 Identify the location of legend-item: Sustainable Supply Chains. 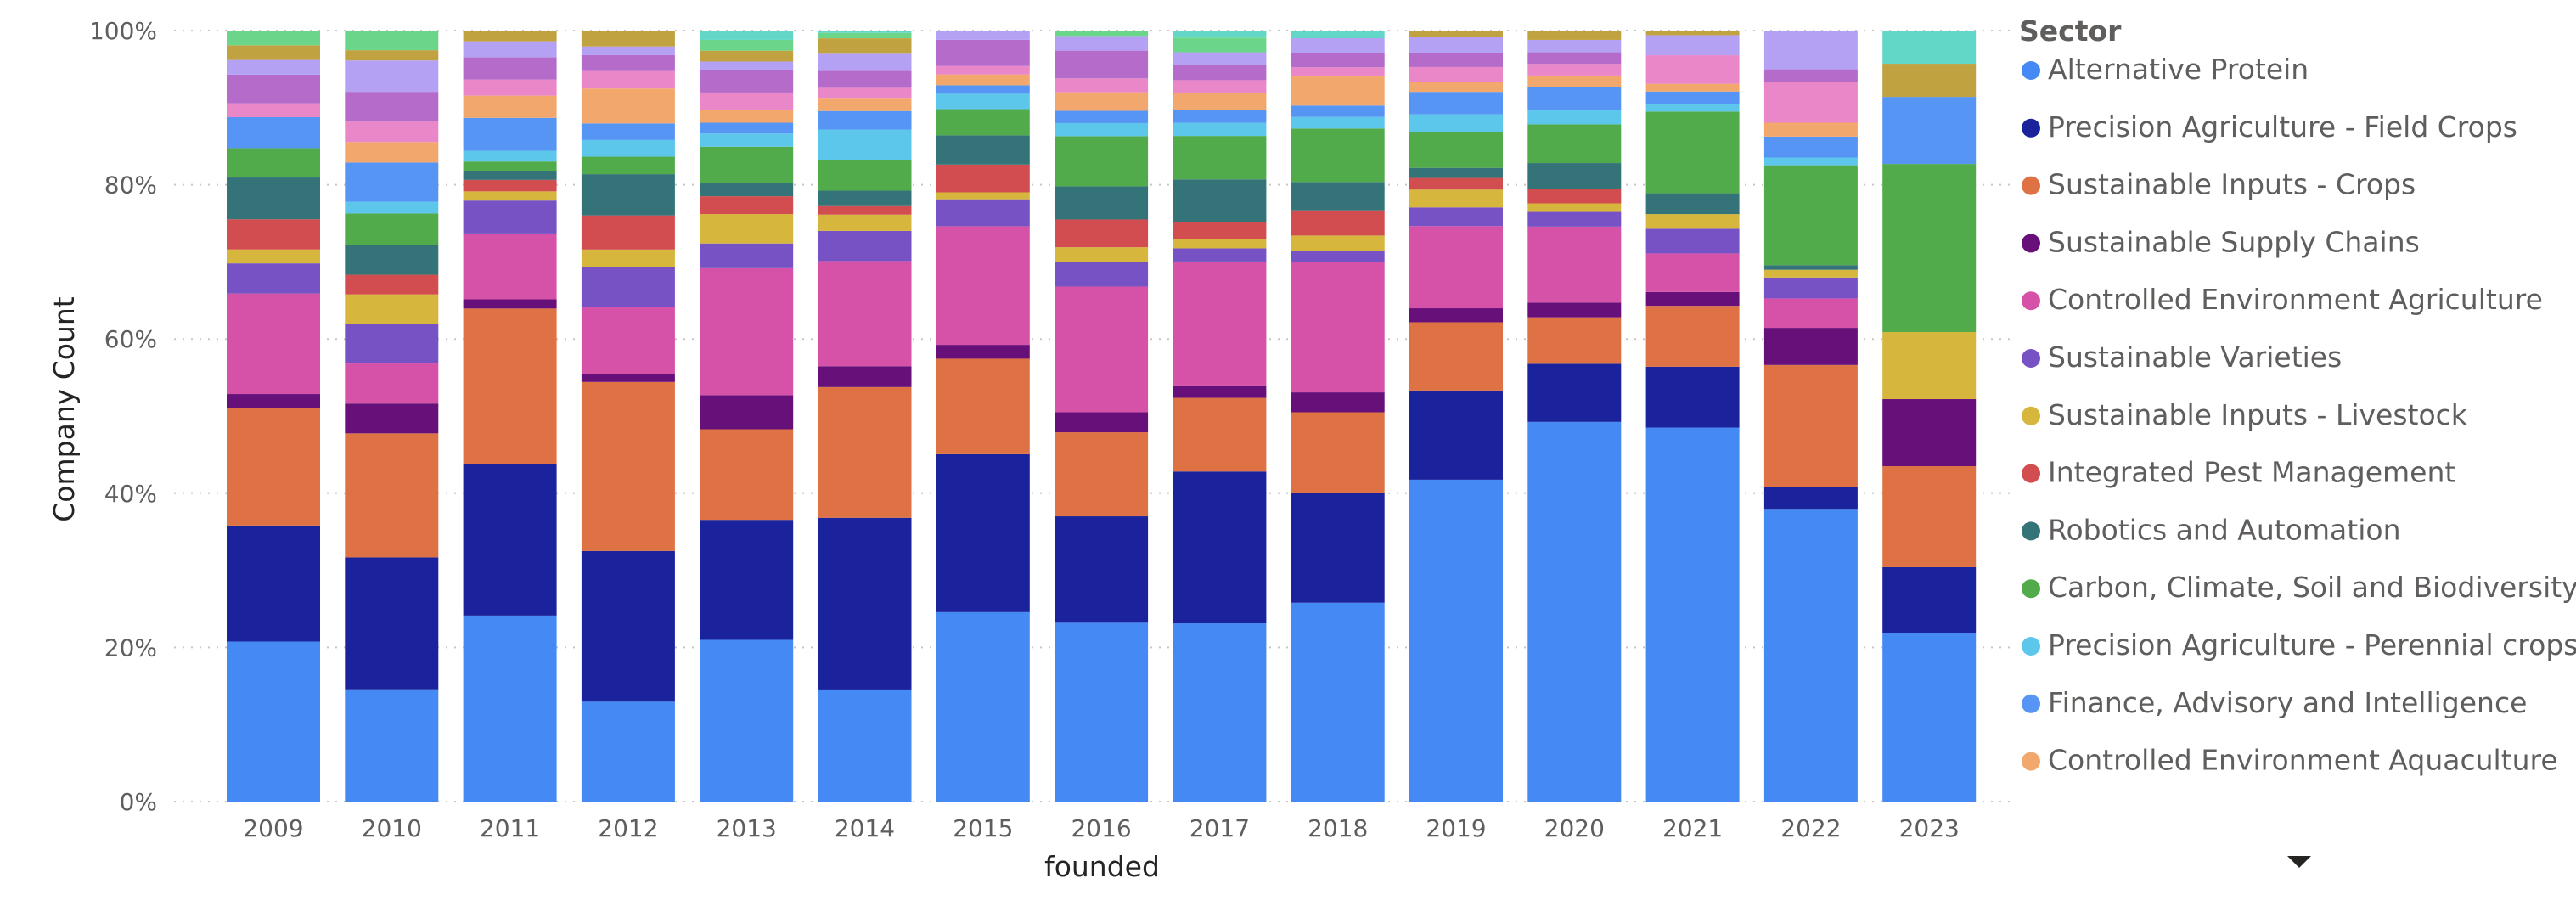
(2221, 241).